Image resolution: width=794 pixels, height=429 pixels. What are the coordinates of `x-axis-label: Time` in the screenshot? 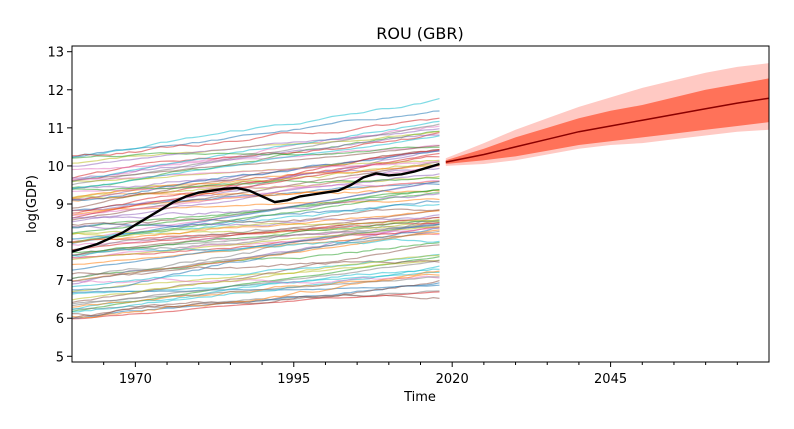 It's located at (419, 397).